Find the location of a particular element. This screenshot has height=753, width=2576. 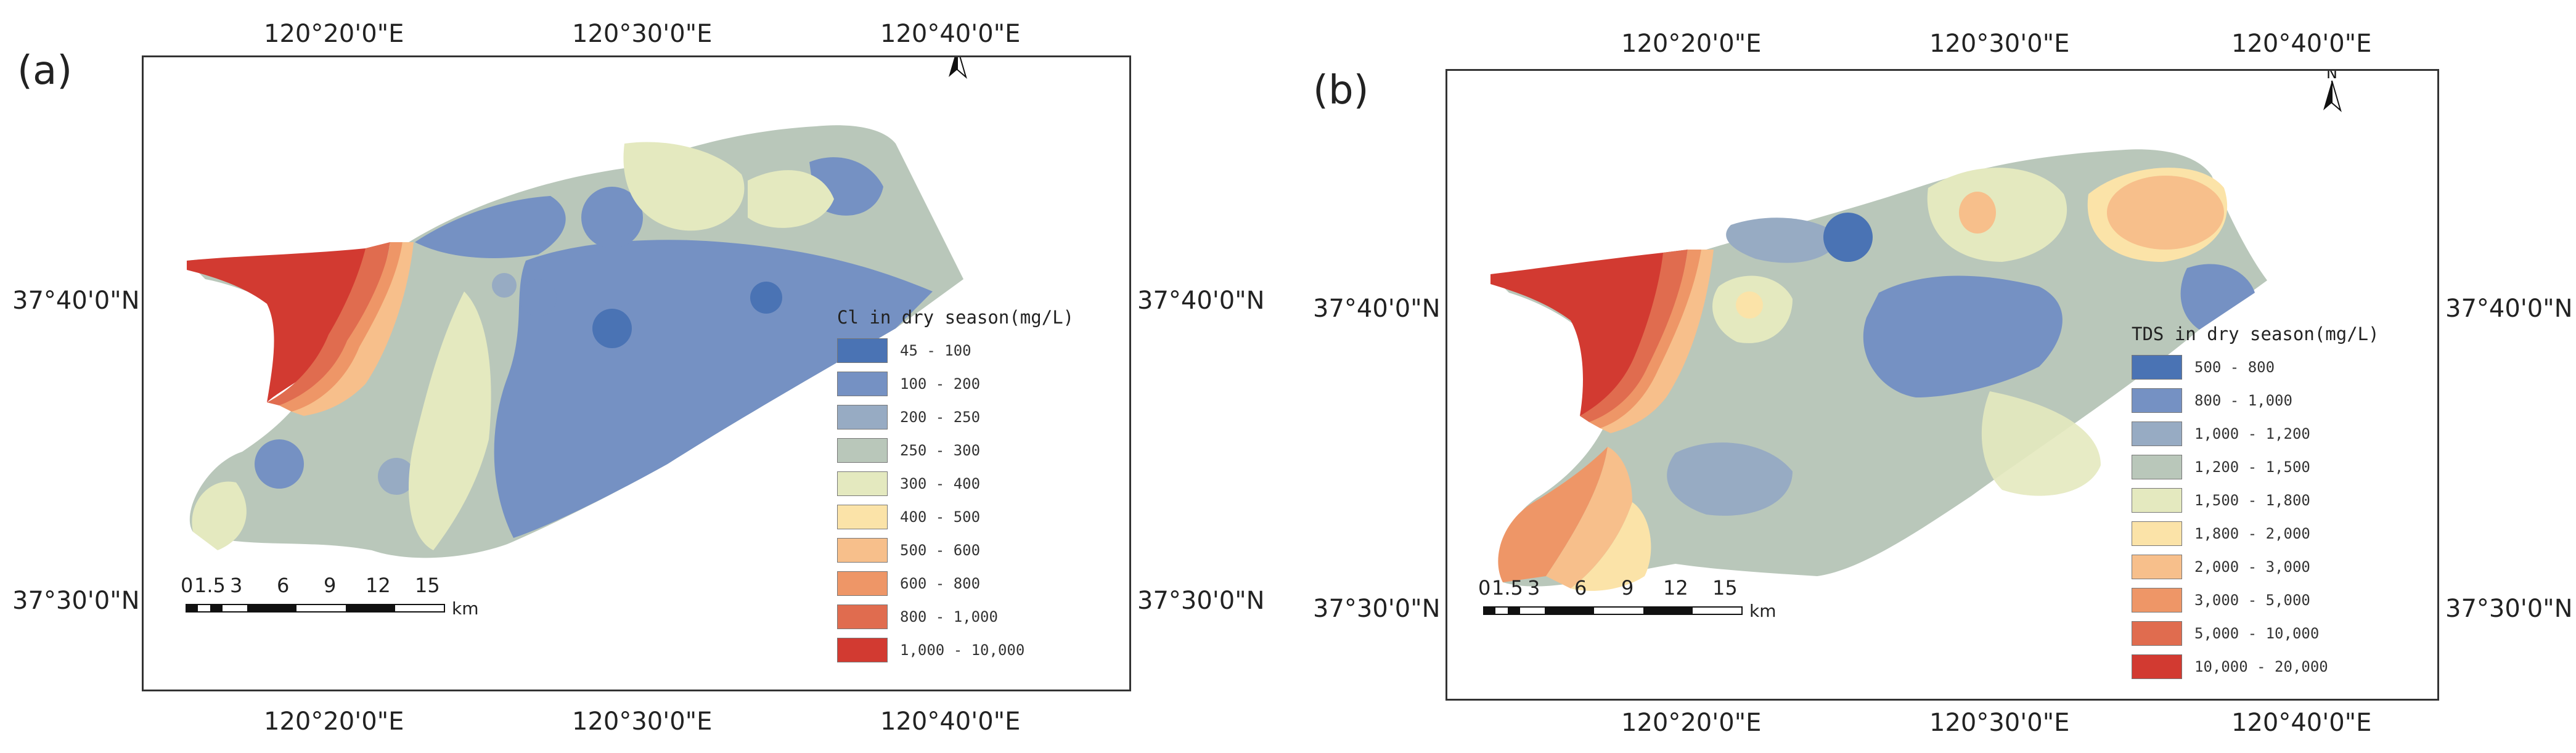

scale-bar: 0 1.5 3 6 9 12 15 km is located at coordinates (365, 598).